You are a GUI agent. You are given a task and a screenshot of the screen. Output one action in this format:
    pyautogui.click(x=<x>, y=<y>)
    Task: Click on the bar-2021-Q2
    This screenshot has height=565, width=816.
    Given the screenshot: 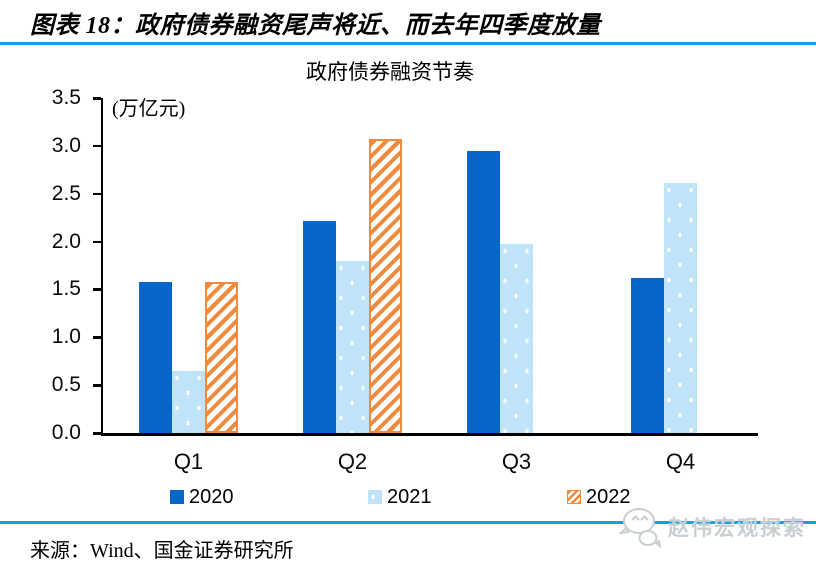 What is the action you would take?
    pyautogui.click(x=352, y=346)
    